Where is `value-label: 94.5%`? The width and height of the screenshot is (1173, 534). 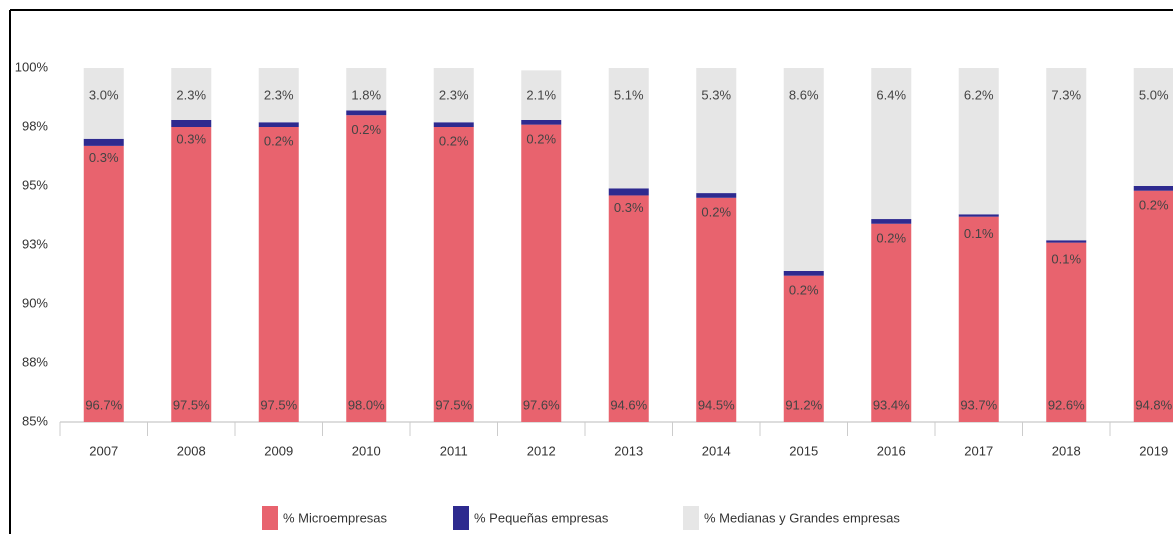 value-label: 94.5% is located at coordinates (716, 404).